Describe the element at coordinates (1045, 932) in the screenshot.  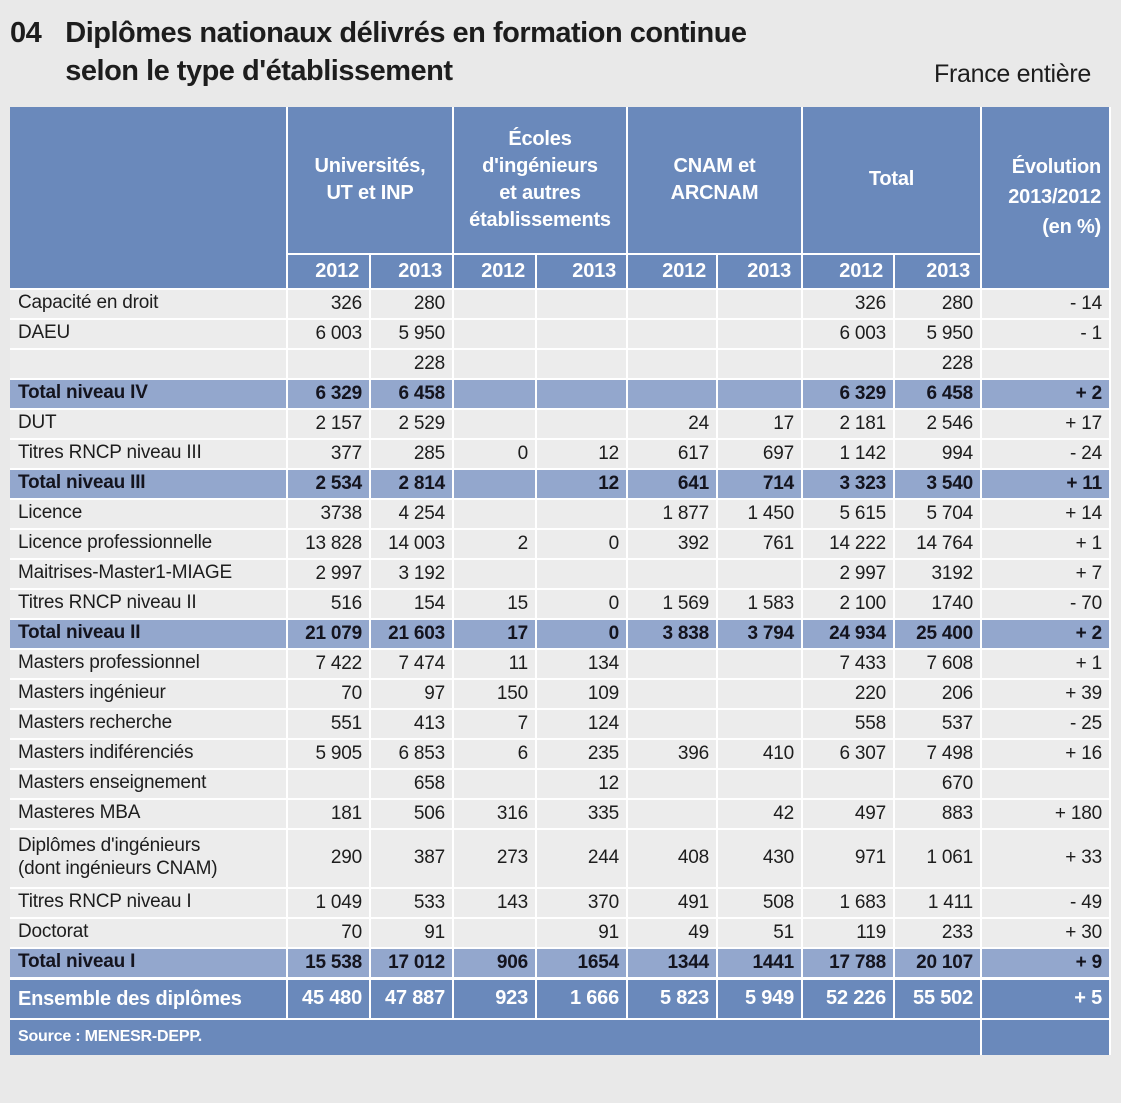
I see `cell-evolution: + 30` at that location.